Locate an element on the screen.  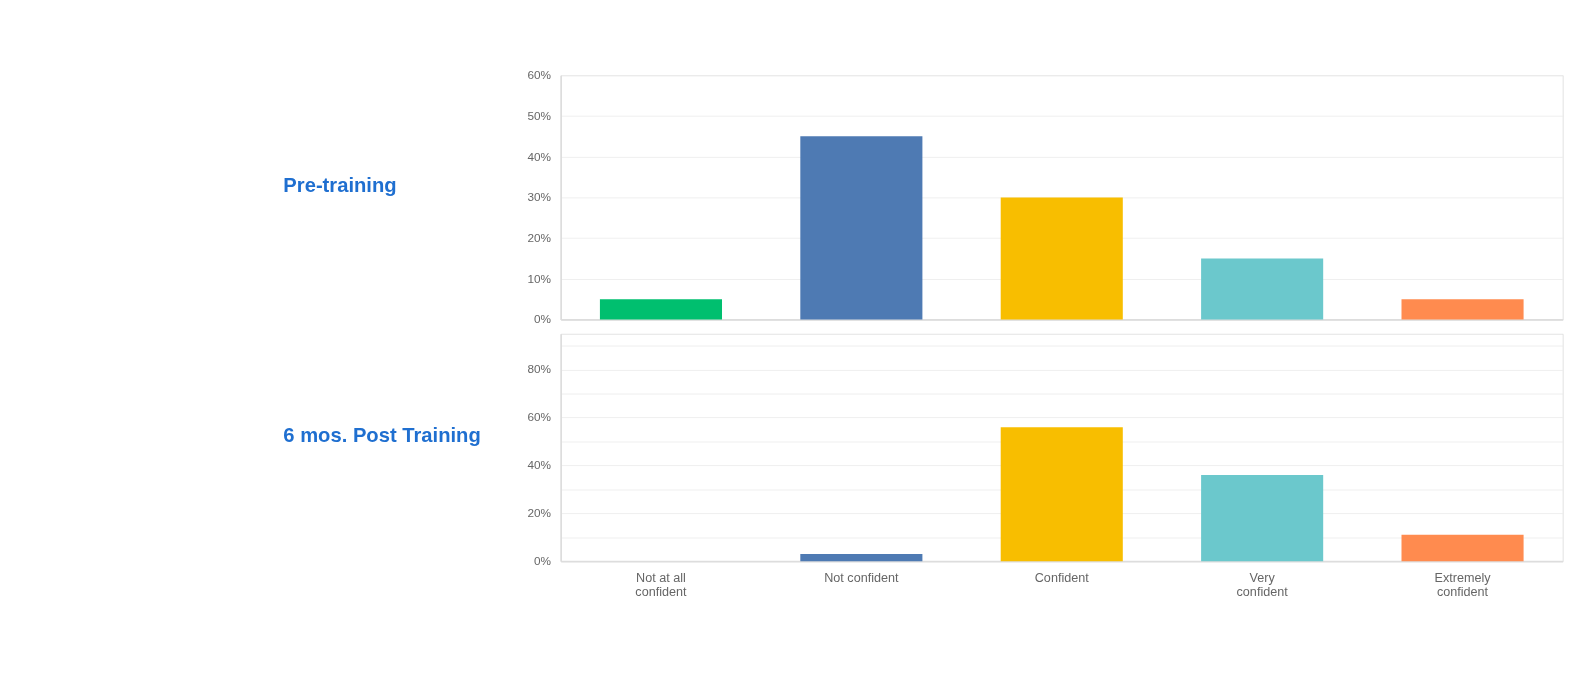
x-tick-label: Confident is located at coordinates (1062, 577).